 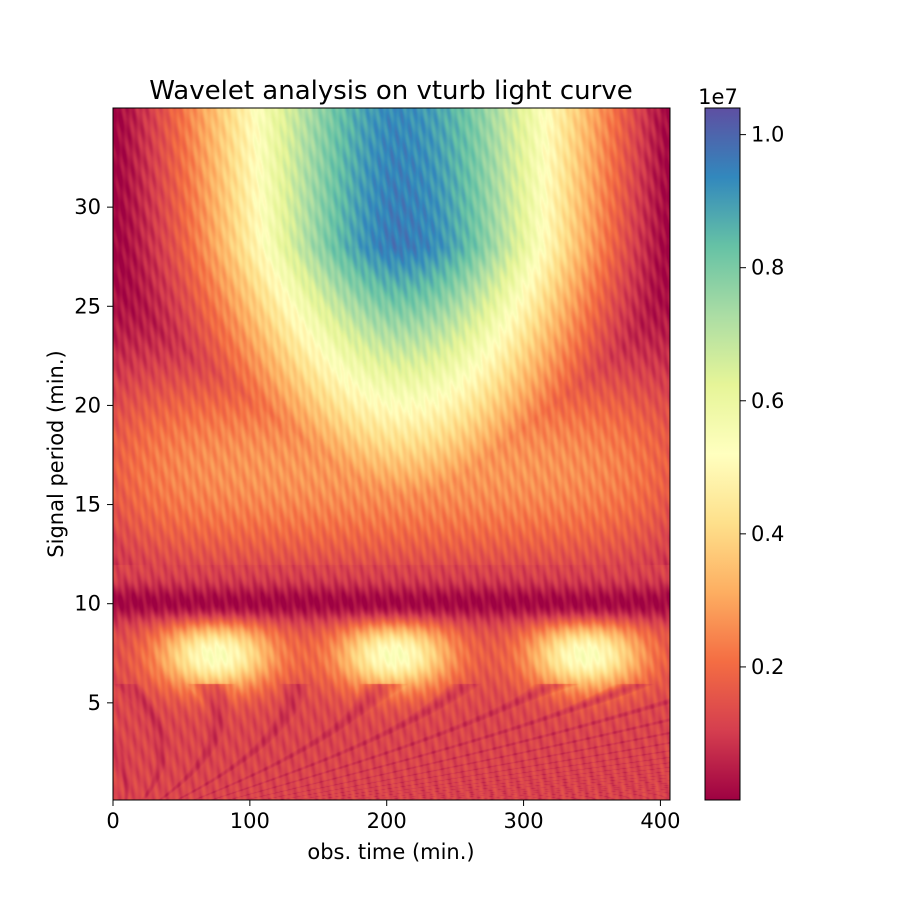 I want to click on x-tick-label: 100, so click(x=250, y=821).